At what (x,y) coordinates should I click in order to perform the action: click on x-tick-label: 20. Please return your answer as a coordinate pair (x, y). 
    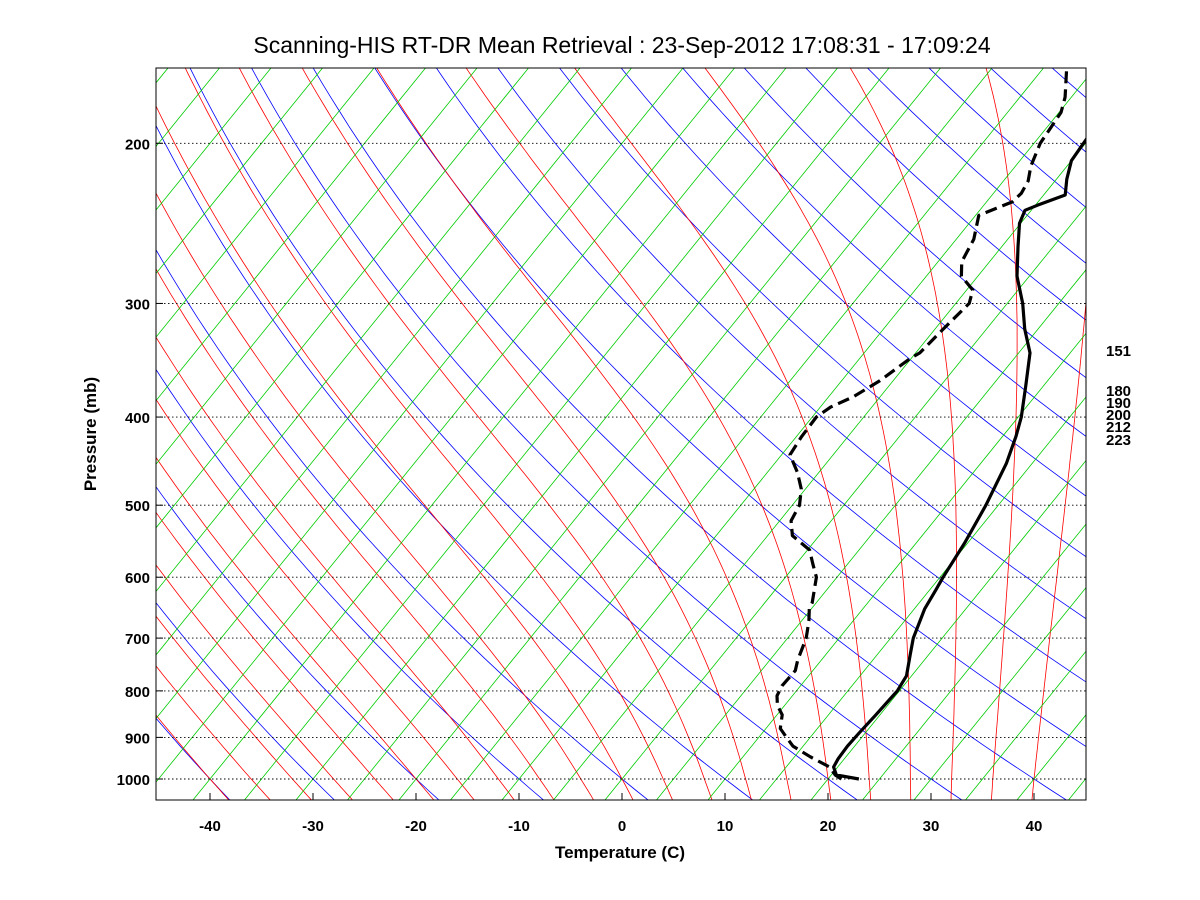
    Looking at the image, I should click on (828, 826).